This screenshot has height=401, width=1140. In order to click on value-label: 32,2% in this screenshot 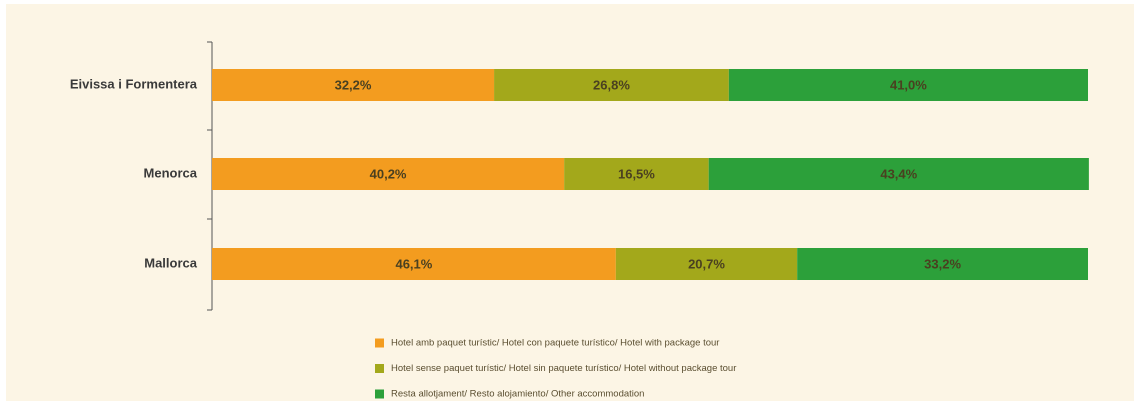, I will do `click(353, 84)`.